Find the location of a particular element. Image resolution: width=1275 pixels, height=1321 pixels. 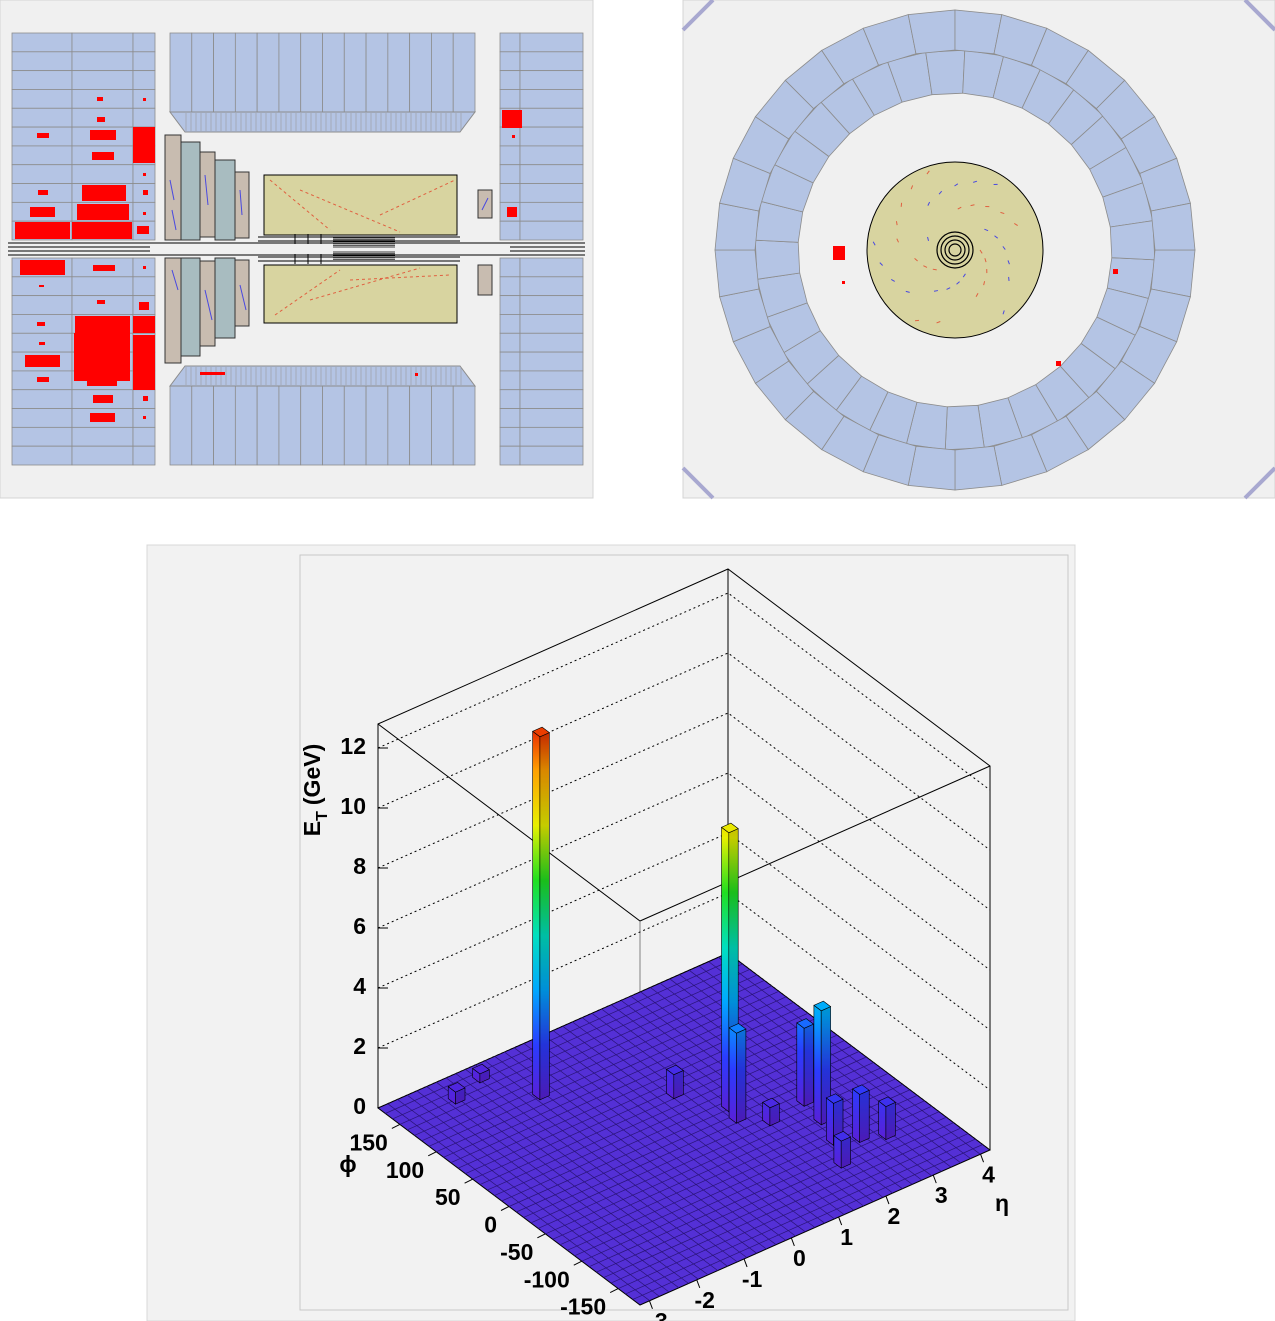

pixel-layer is located at coordinates (955, 250).